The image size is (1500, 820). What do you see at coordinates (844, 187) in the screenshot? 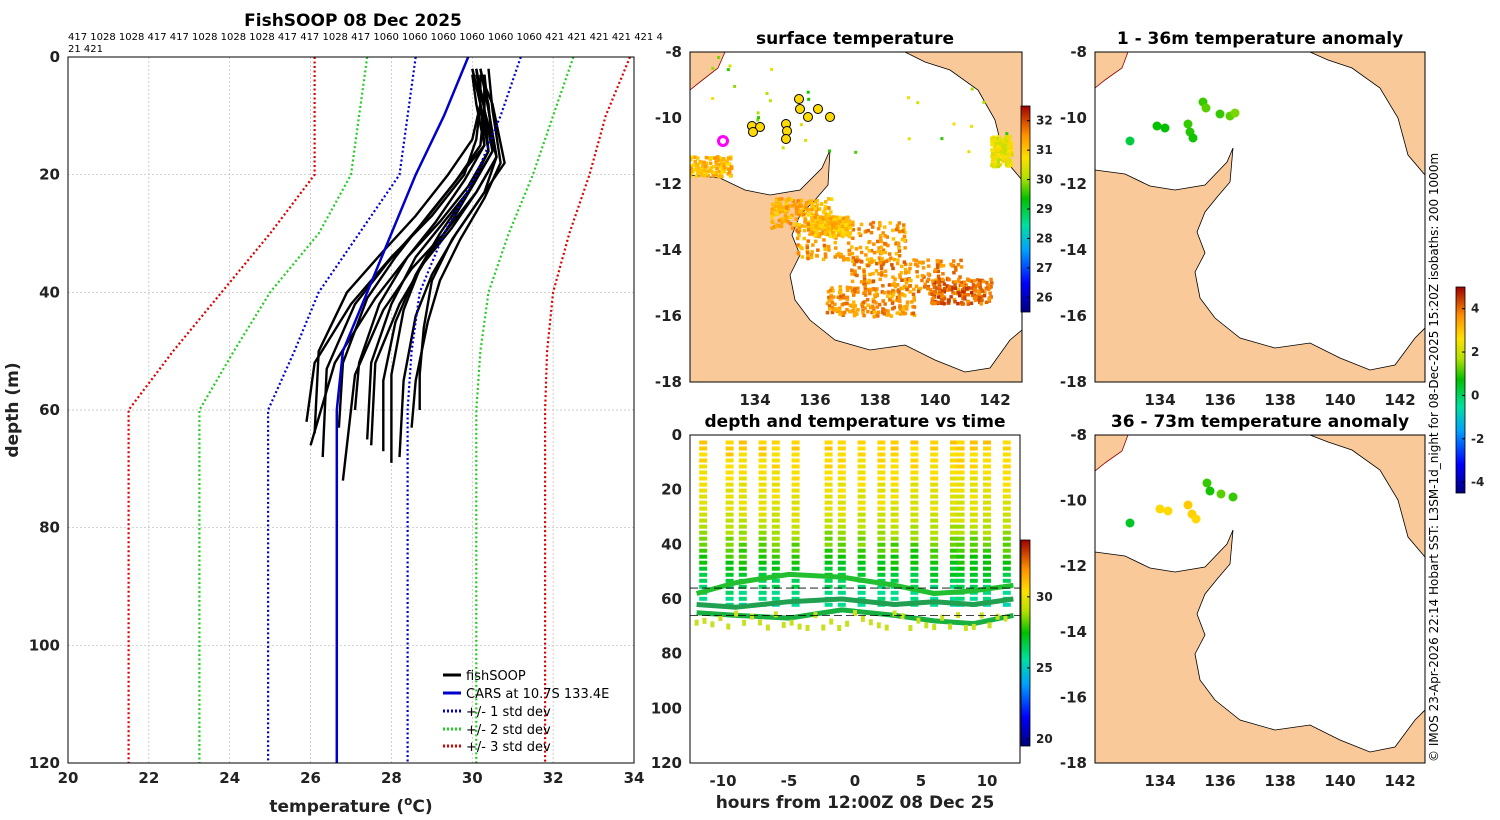
I see `sst-patches` at bounding box center [844, 187].